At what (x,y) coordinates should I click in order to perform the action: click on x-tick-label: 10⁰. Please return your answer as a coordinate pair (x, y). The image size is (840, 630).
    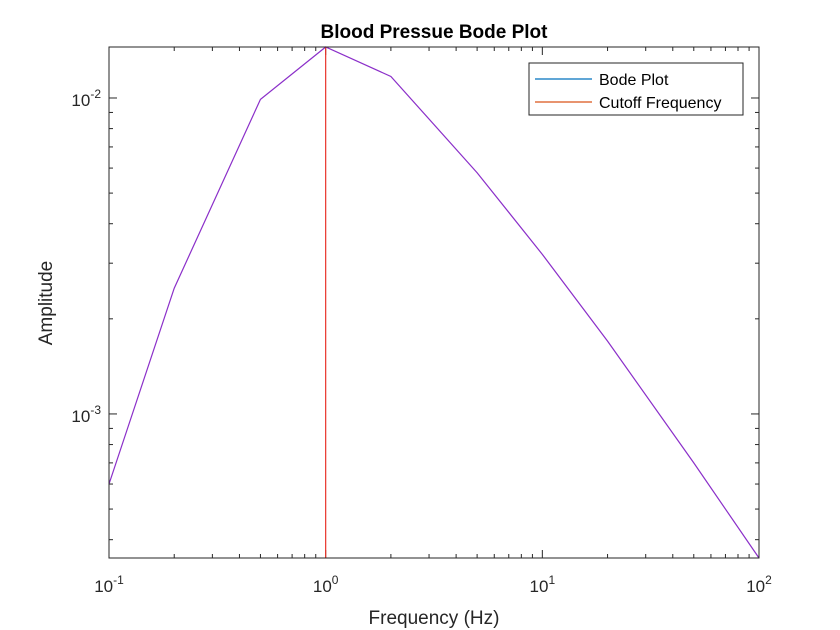
    Looking at the image, I should click on (326, 584).